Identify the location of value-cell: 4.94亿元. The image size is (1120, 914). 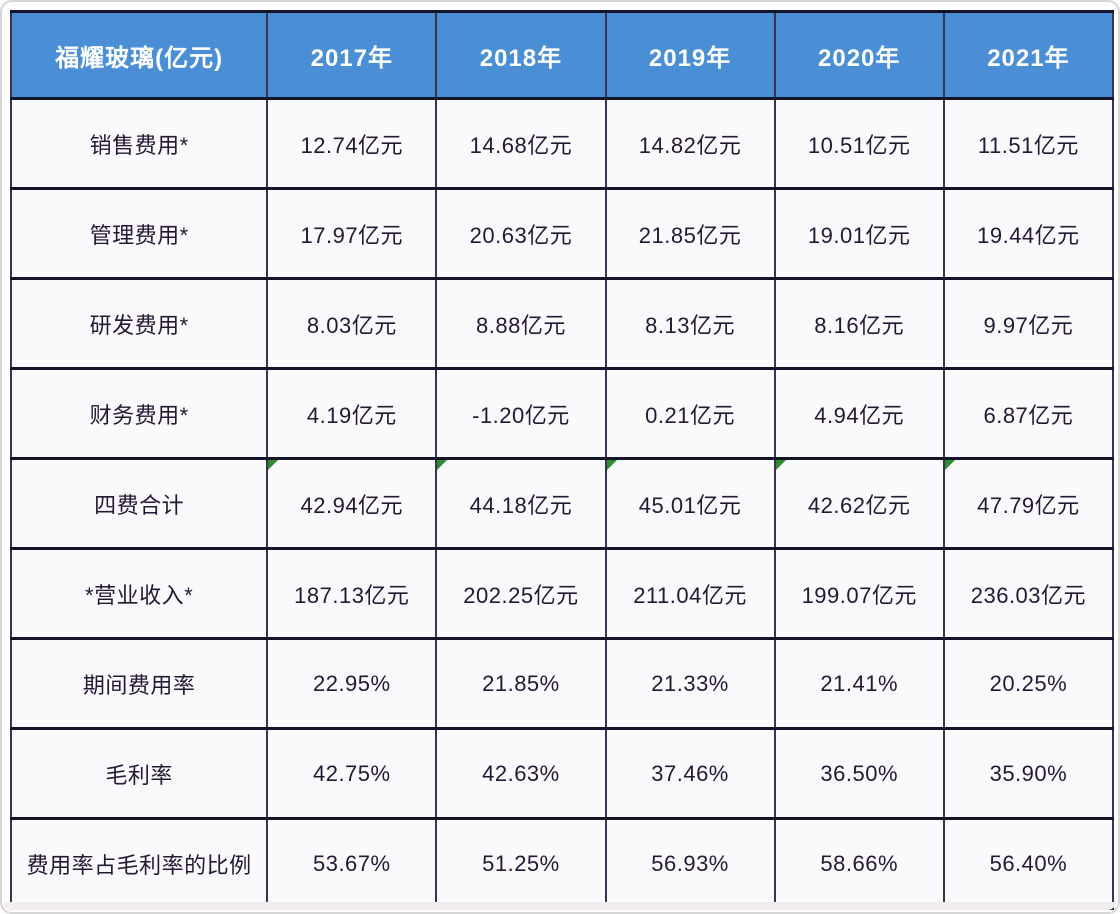
(859, 413).